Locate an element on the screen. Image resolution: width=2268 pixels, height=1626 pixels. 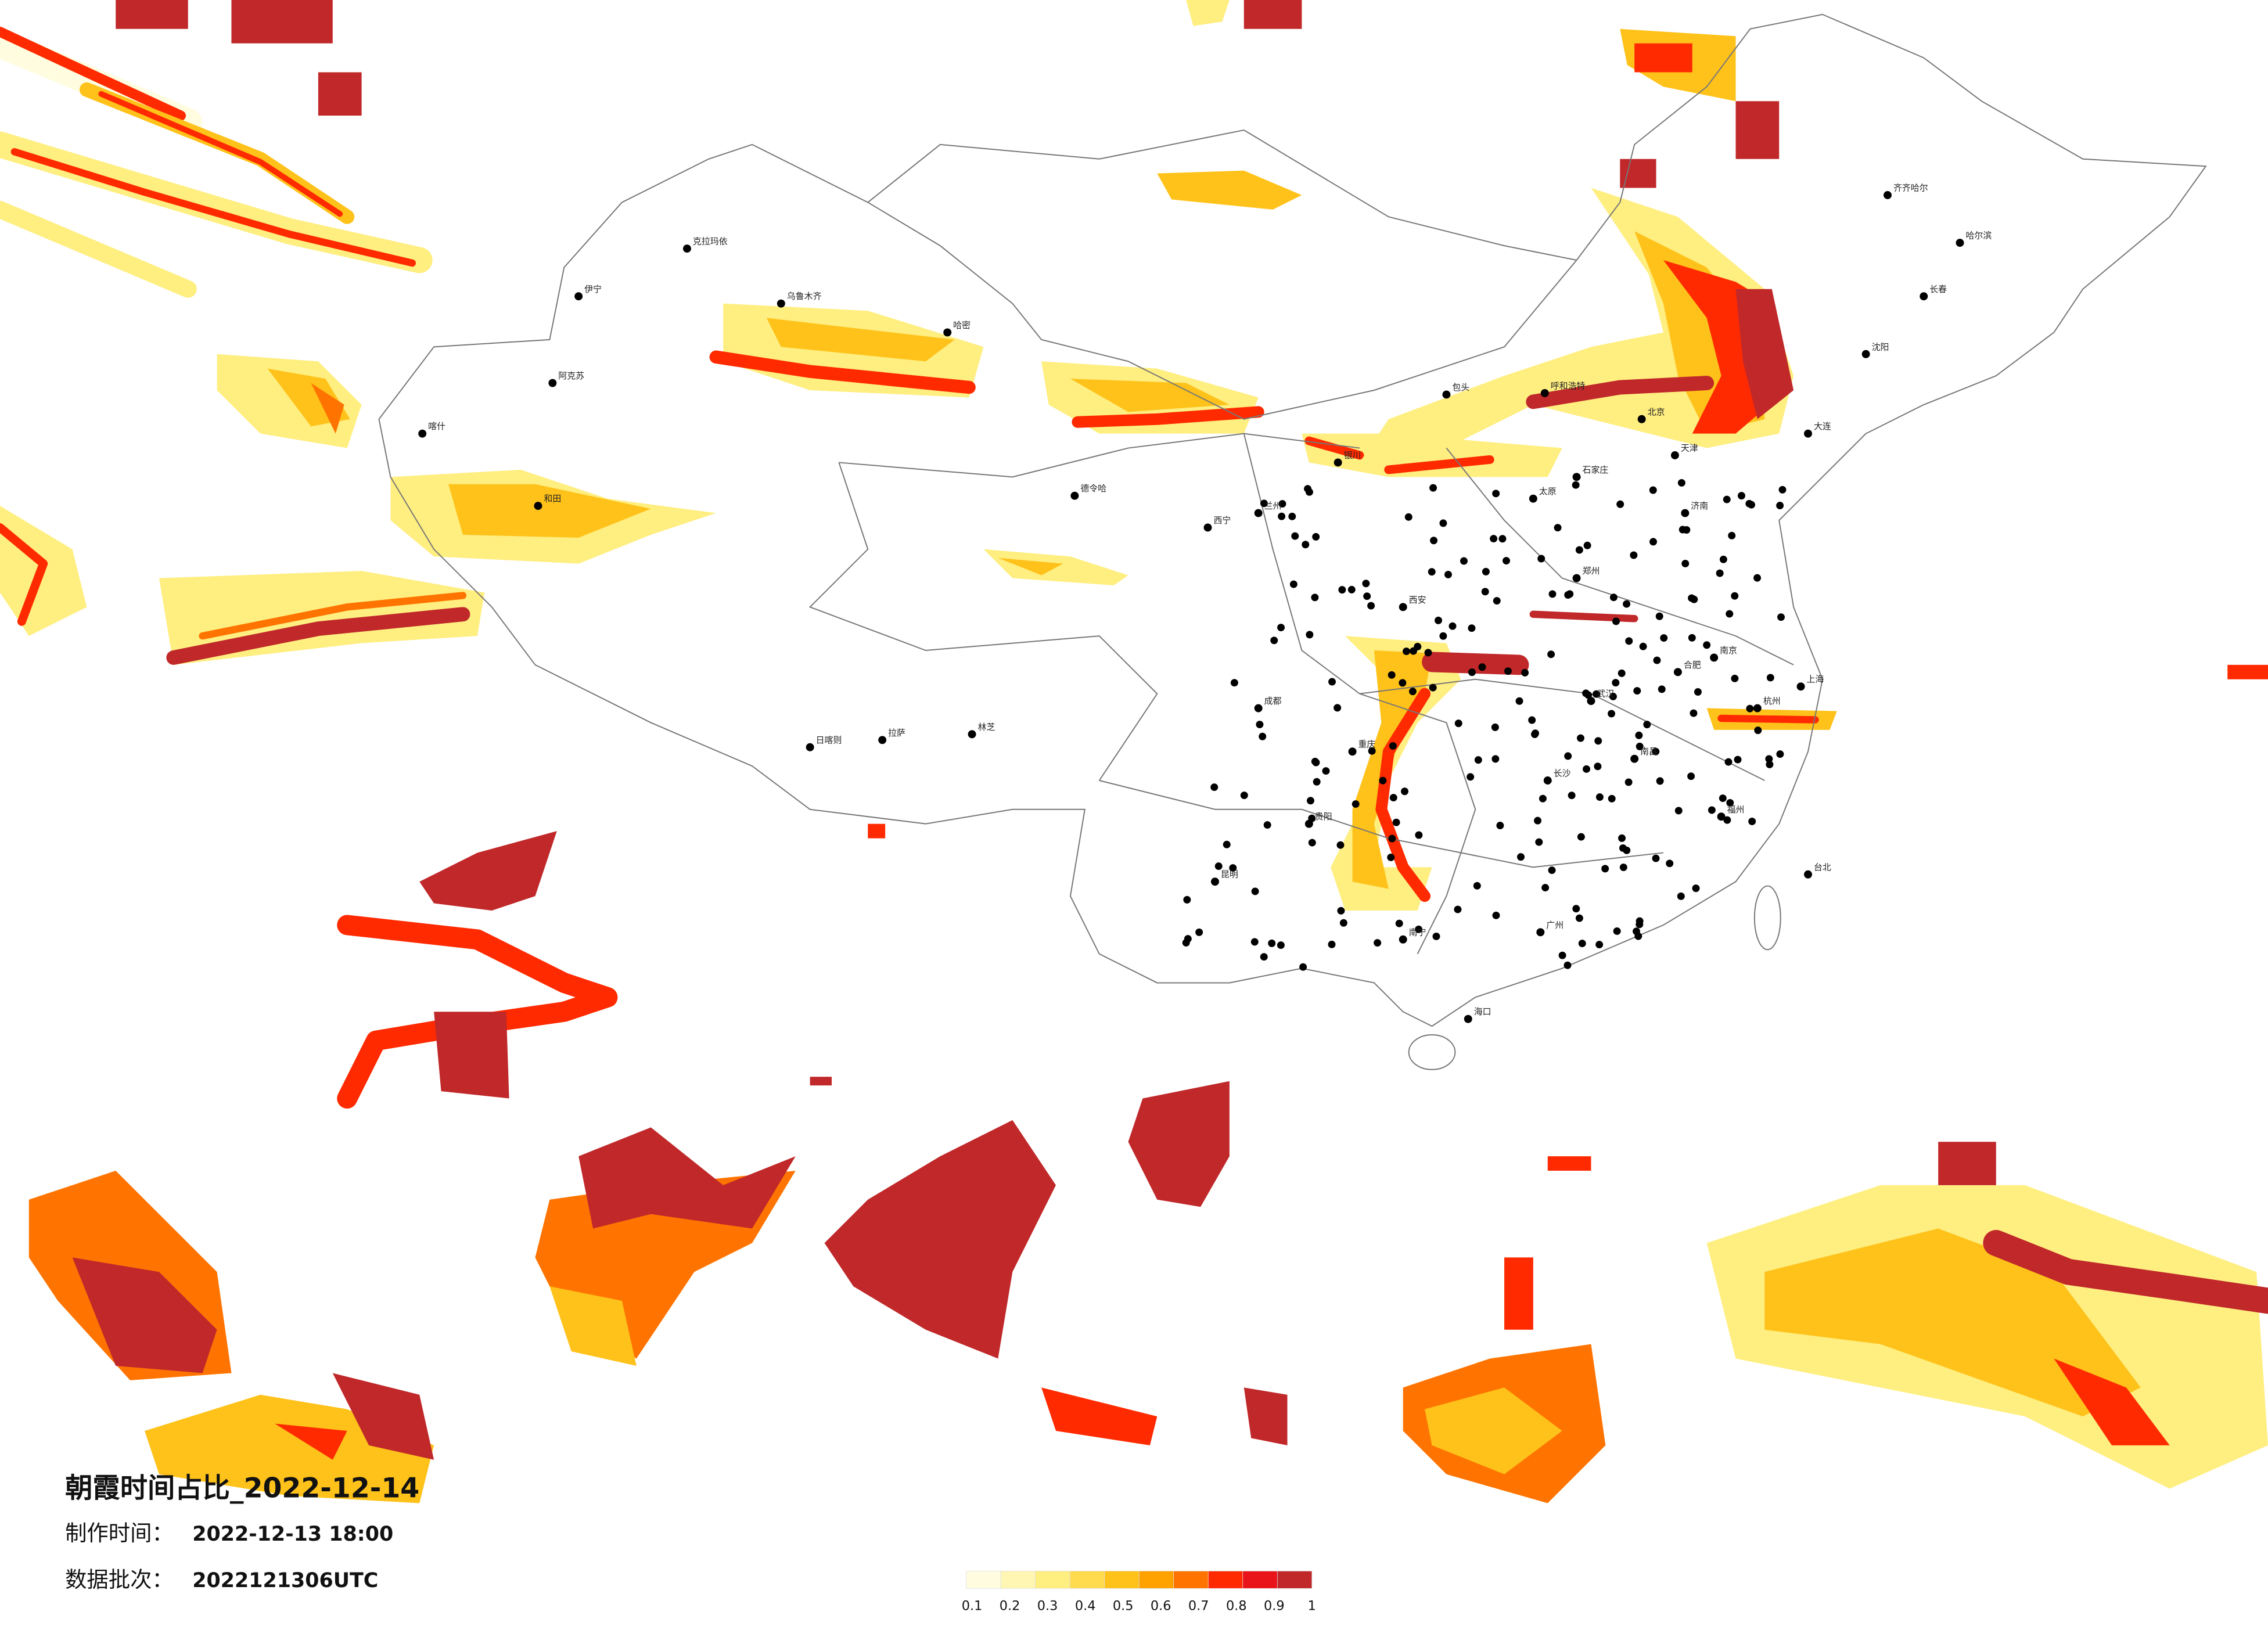
city-label: 贵阳 is located at coordinates (1323, 817).